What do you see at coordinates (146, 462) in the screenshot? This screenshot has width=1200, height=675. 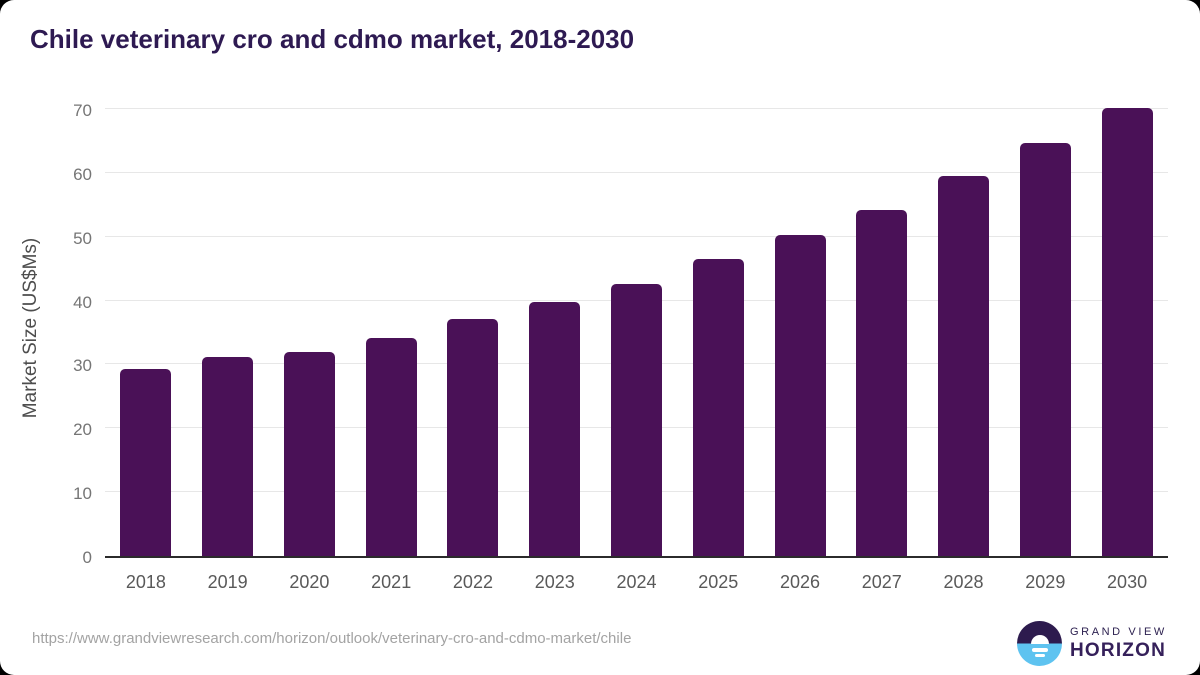 I see `bar-2018` at bounding box center [146, 462].